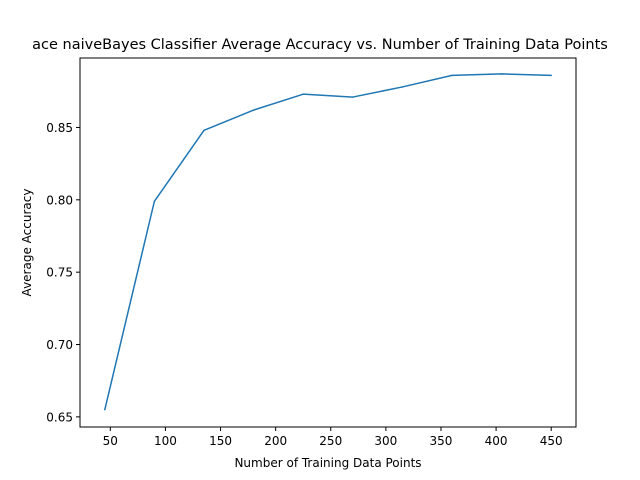 The image size is (640, 480). What do you see at coordinates (220, 441) in the screenshot?
I see `x-tick-label: 150` at bounding box center [220, 441].